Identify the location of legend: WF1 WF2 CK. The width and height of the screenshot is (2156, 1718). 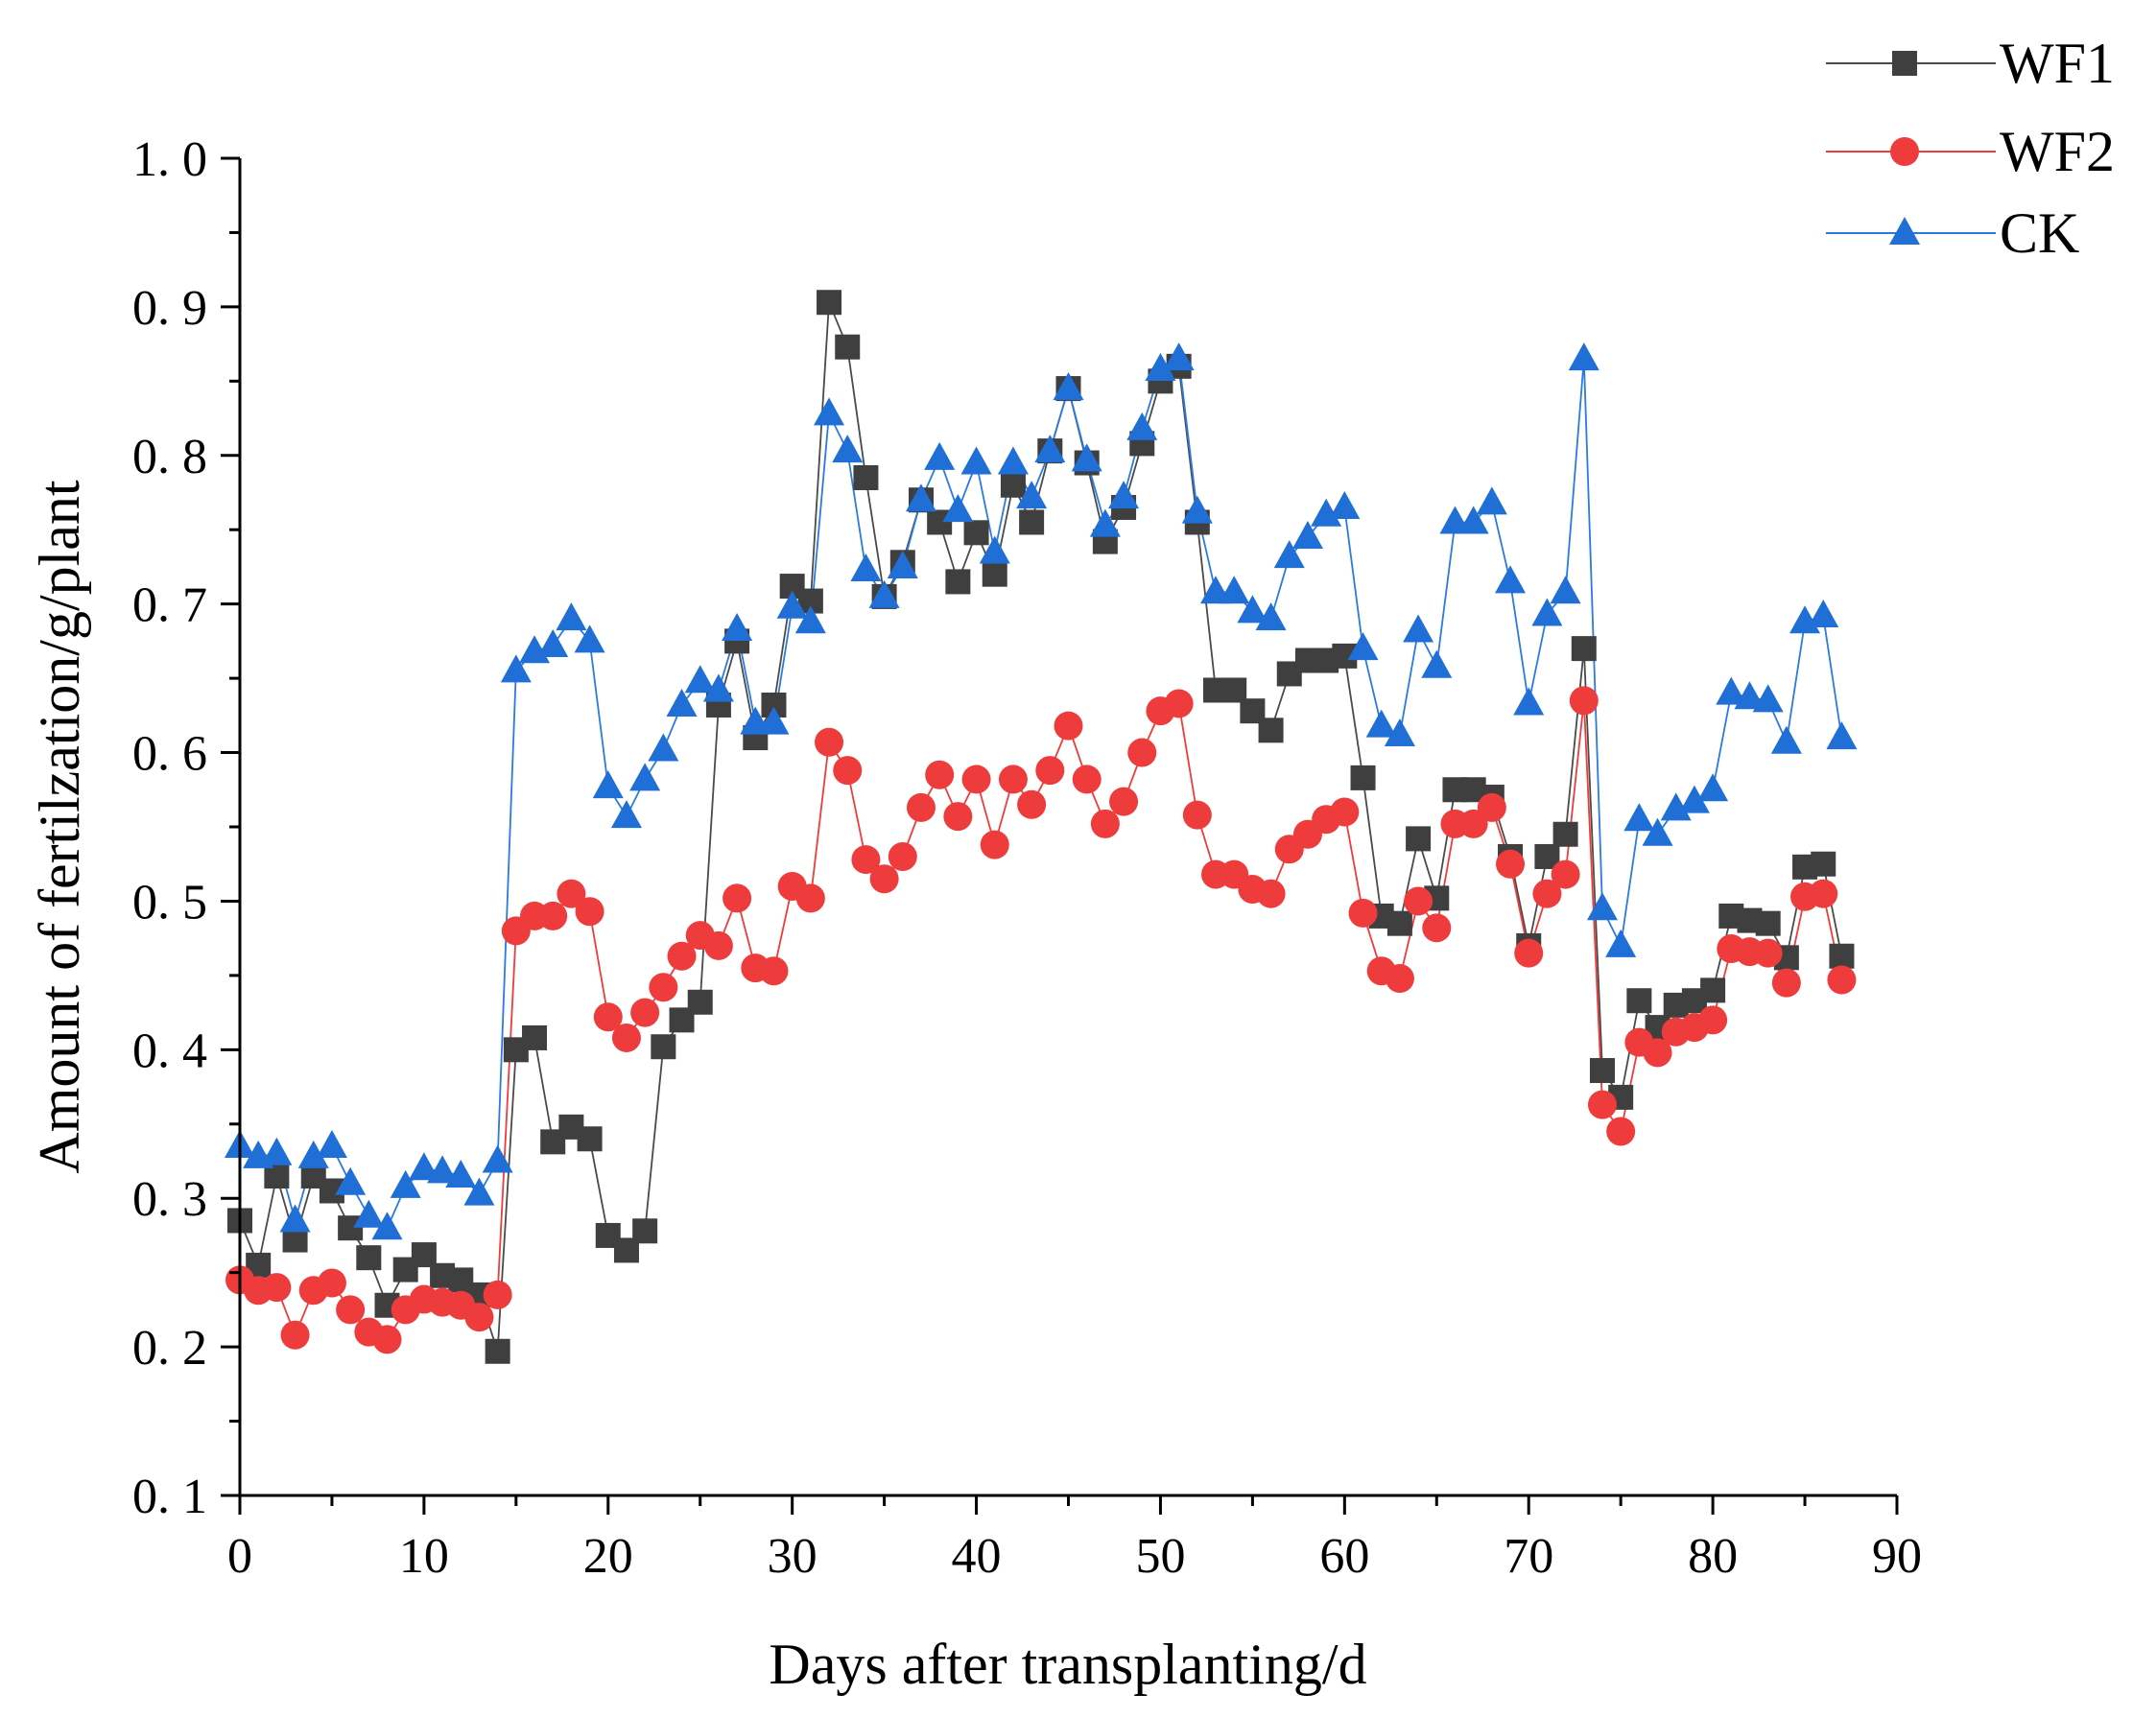
(1970, 149).